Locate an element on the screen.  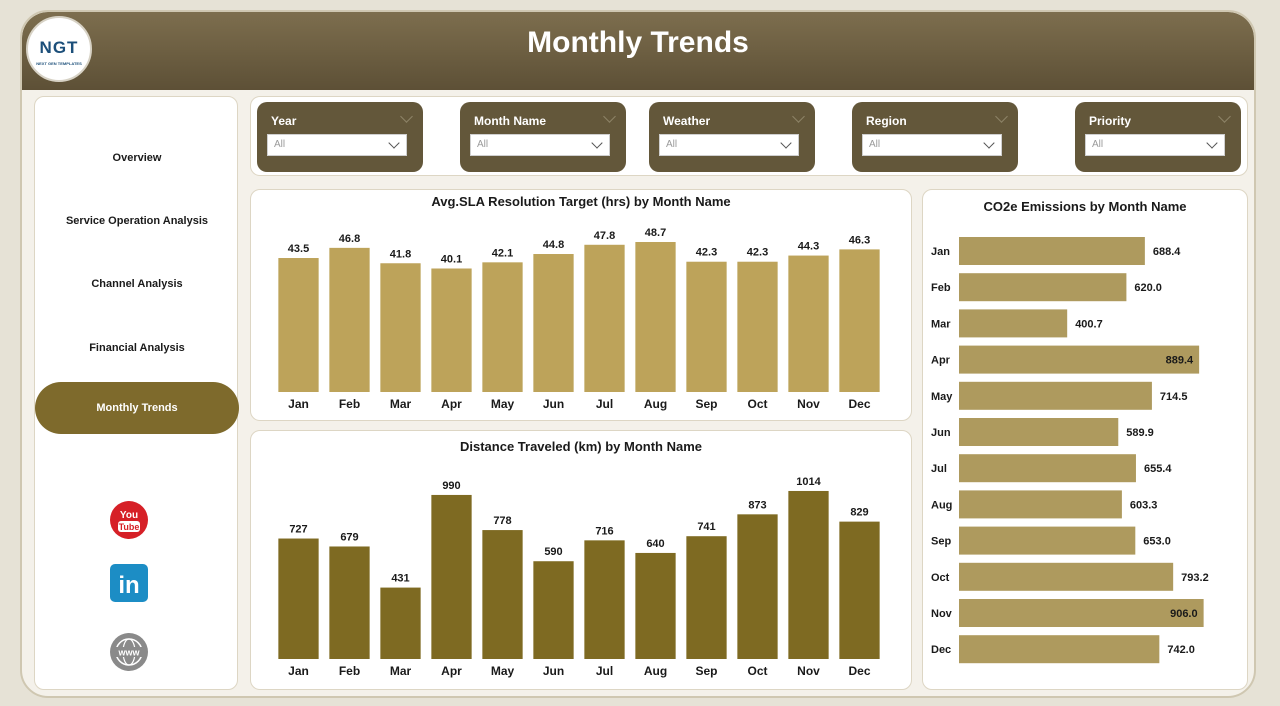
svg-text: You is located at coordinates (129, 515).